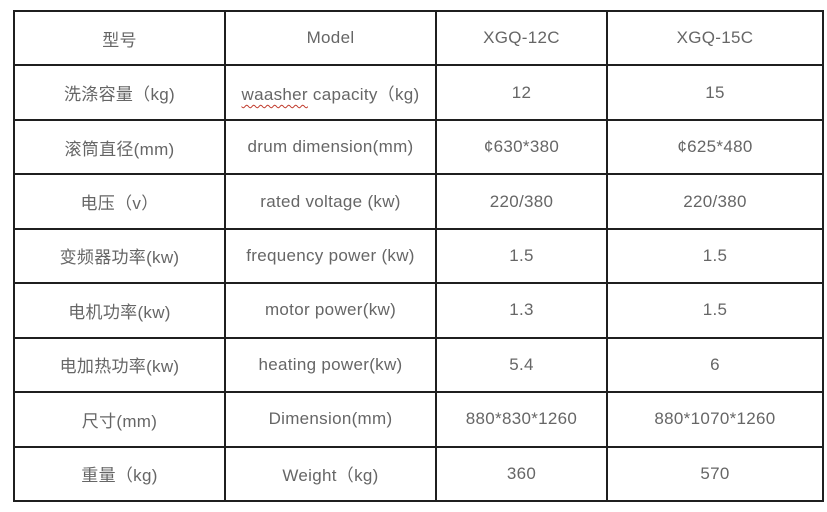 This screenshot has height=512, width=827. What do you see at coordinates (521, 38) in the screenshot?
I see `cell-model1-value: XGQ-12C` at bounding box center [521, 38].